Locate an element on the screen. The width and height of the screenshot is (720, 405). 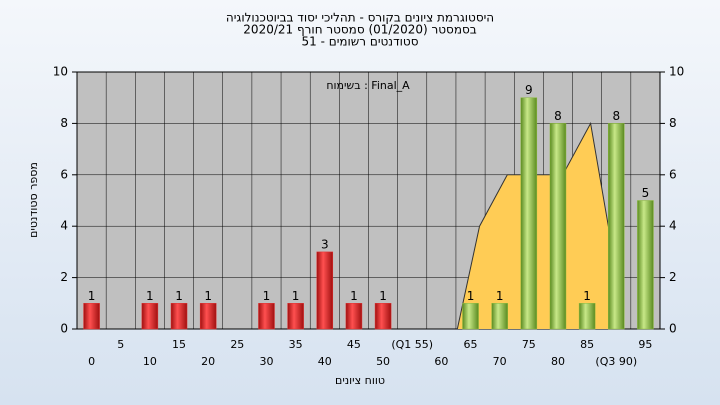
x-axis-label: טווח ציונים is located at coordinates (360, 380).